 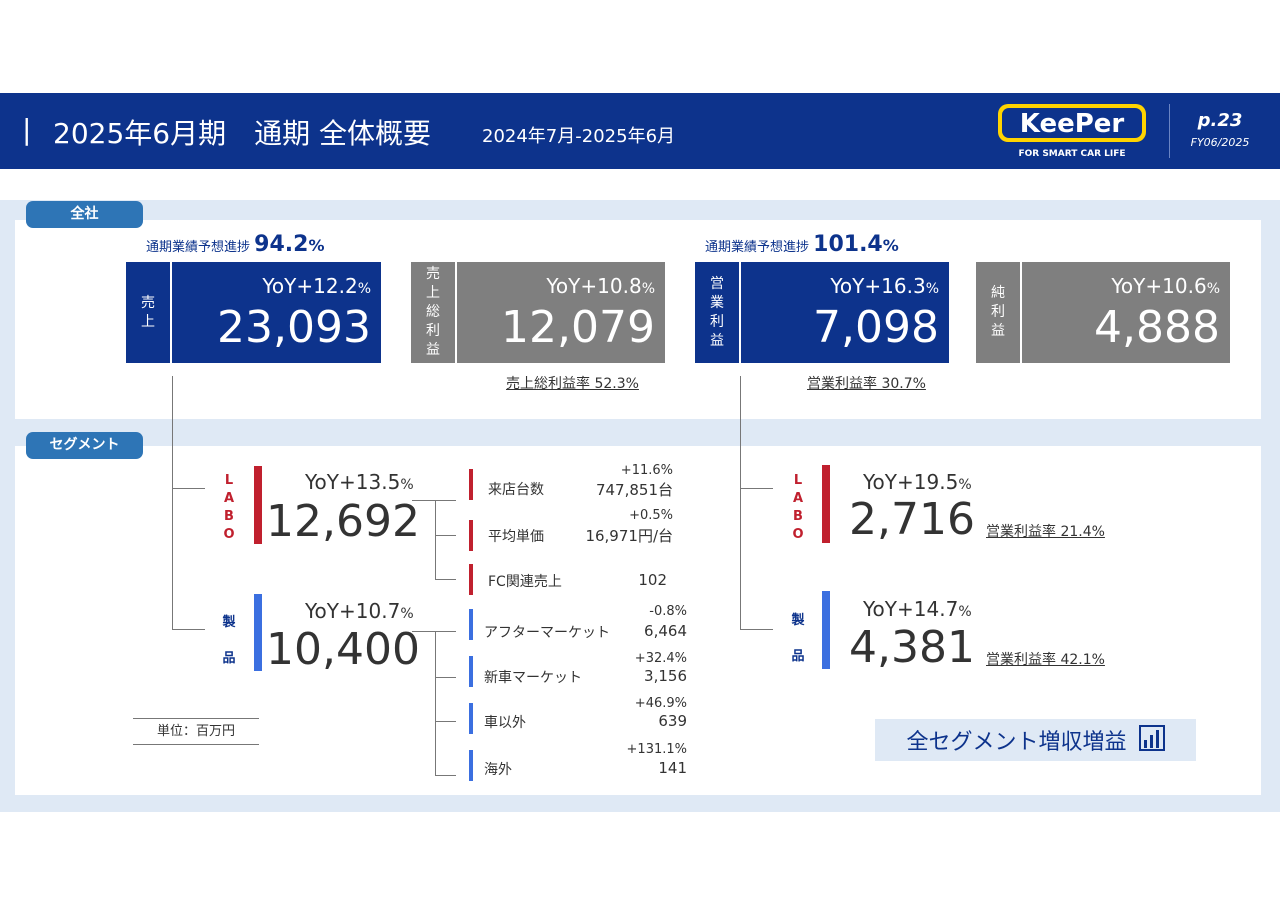 I want to click on labo-sales-value: 12,692, so click(x=343, y=521).